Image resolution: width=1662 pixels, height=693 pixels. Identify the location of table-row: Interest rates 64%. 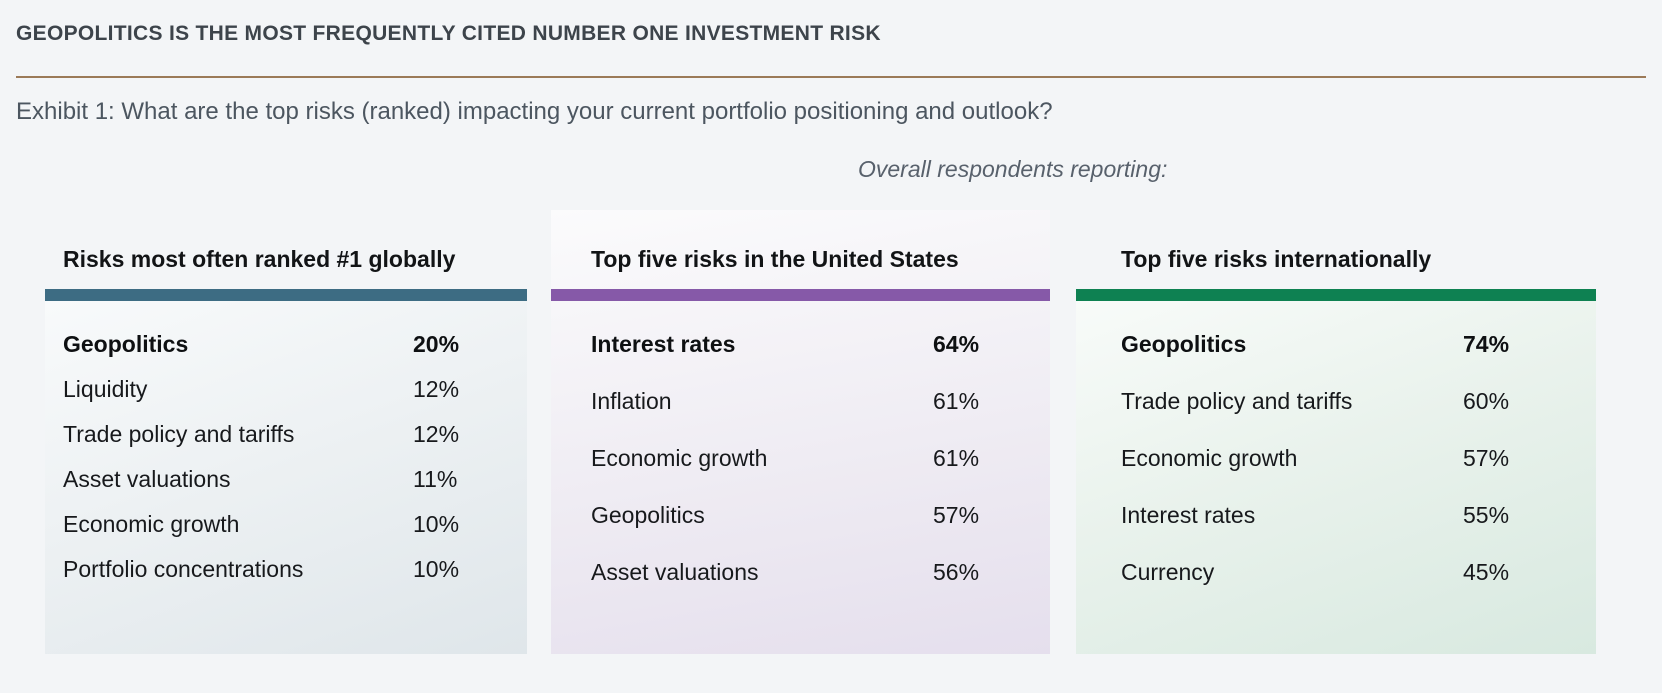
(820, 344).